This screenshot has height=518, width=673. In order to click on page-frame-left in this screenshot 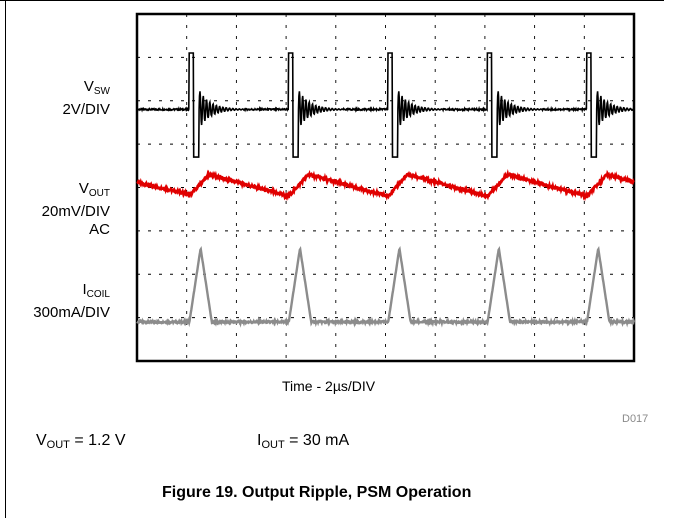, I will do `click(5, 259)`.